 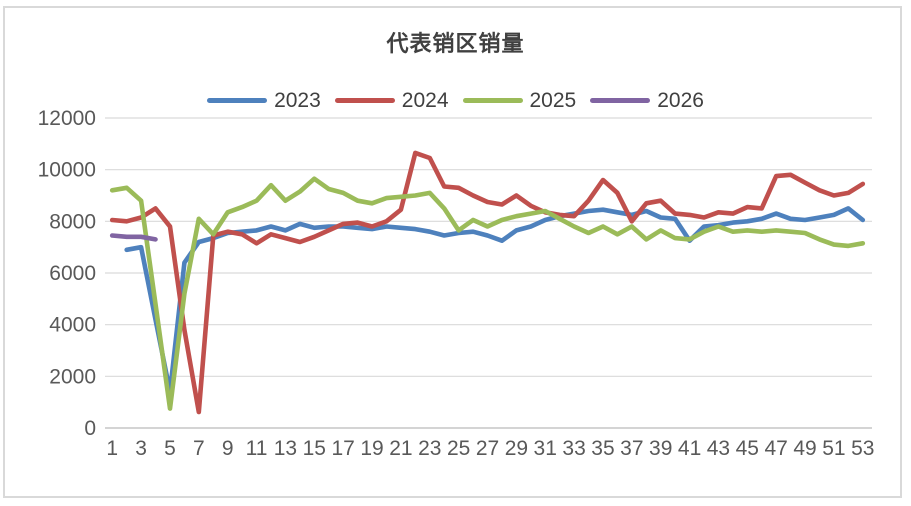 I want to click on chart-title: 代表销区销量, so click(x=455, y=43).